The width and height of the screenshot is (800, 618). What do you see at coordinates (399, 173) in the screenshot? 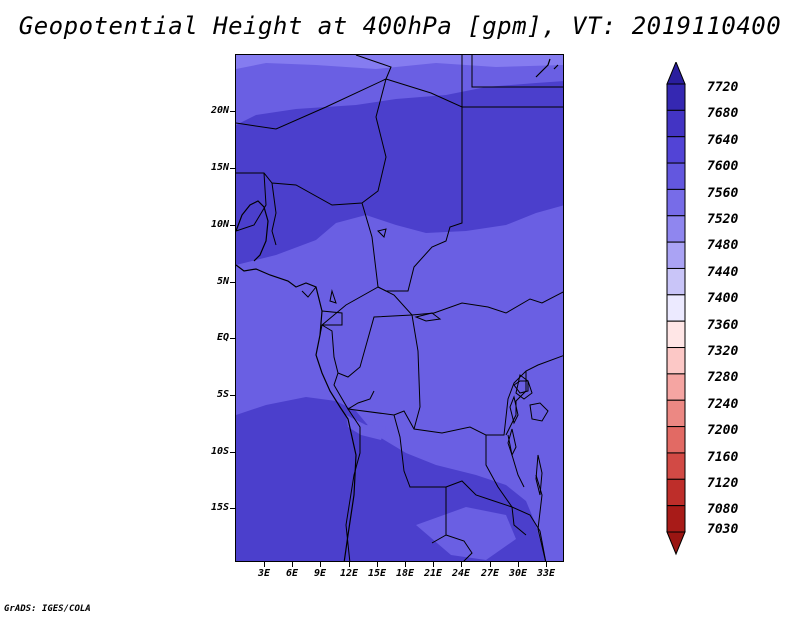
I see `field-7600-north-region` at bounding box center [399, 173].